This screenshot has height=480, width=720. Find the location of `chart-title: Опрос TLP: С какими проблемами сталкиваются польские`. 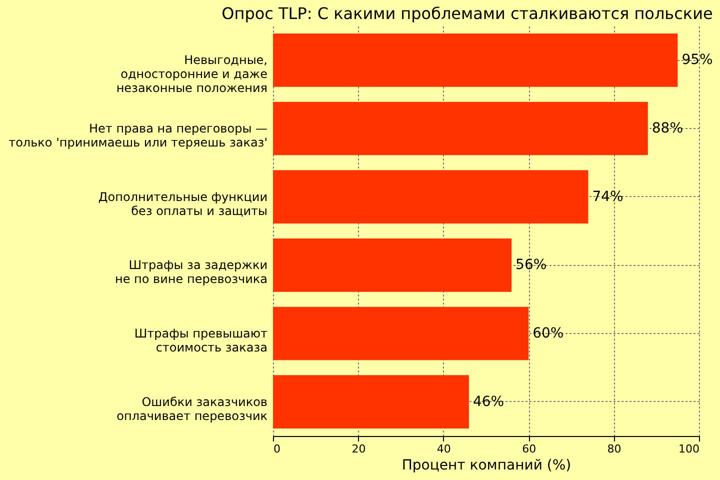

chart-title: Опрос TLP: С какими проблемами сталкиваются польские is located at coordinates (467, 13).